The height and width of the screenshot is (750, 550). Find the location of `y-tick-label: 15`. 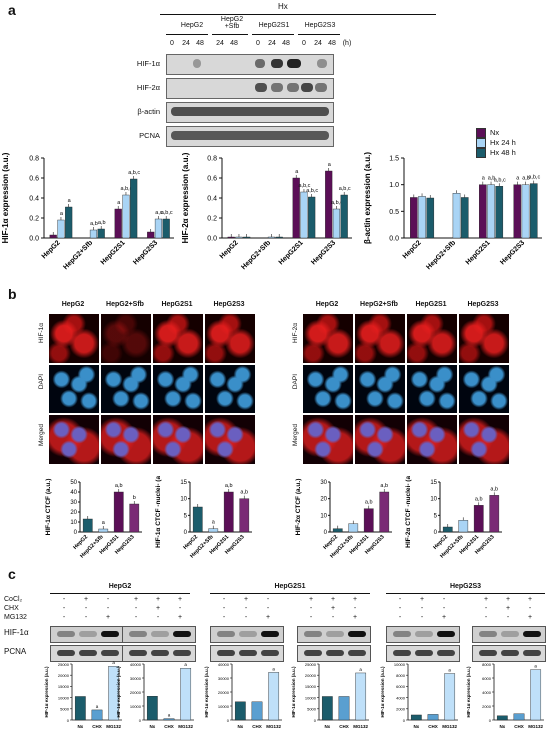

y-tick-label: 15 is located at coordinates (183, 483).